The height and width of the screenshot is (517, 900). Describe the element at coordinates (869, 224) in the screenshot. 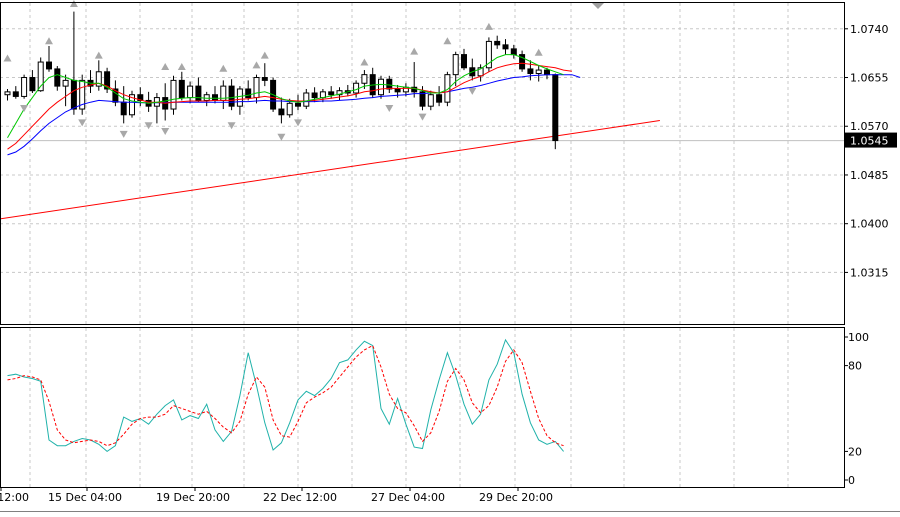

I see `price-axis-label: 1.0400` at that location.